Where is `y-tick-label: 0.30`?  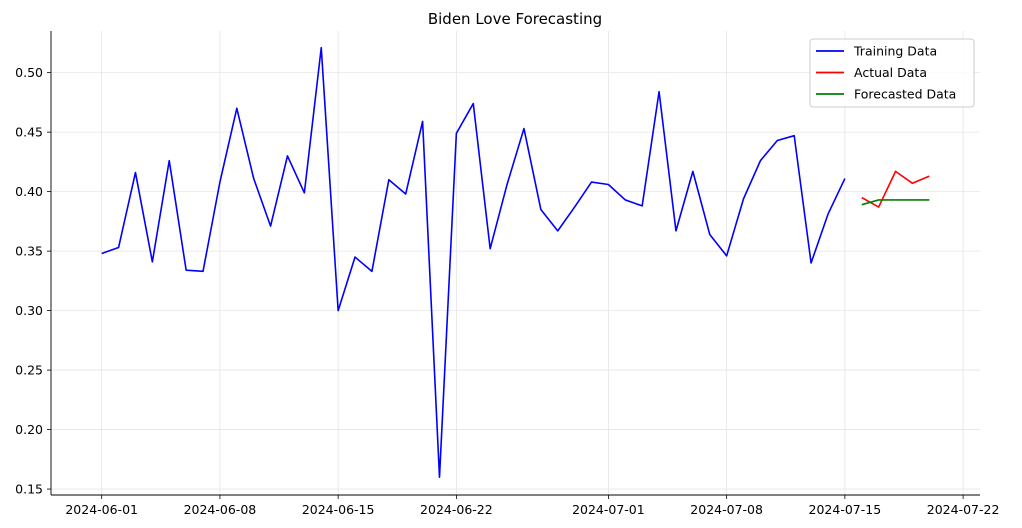 y-tick-label: 0.30 is located at coordinates (29, 310).